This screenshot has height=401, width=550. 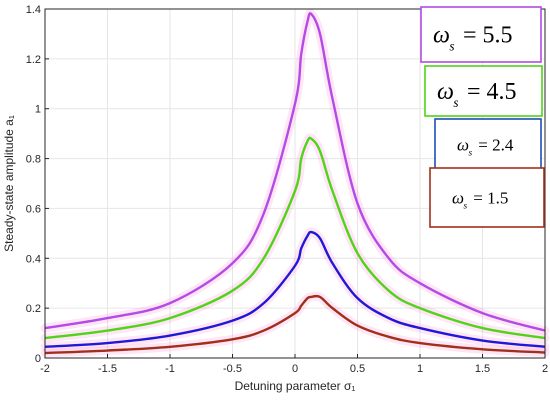 I want to click on legend-item: ω s = 2.4, so click(x=488, y=144).